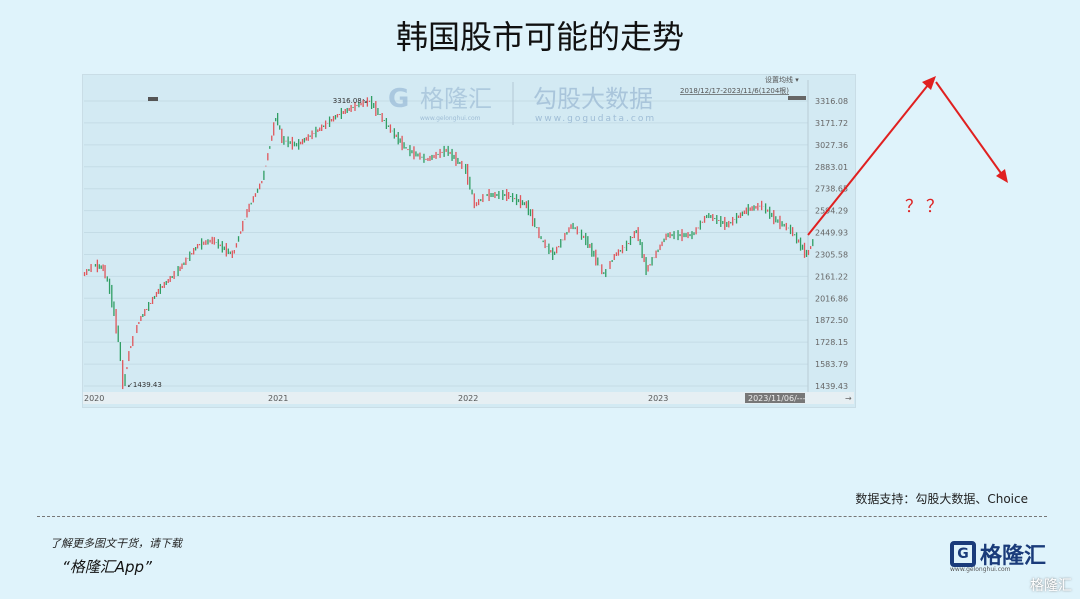 The image size is (1080, 599). I want to click on current-date-box, so click(775, 398).